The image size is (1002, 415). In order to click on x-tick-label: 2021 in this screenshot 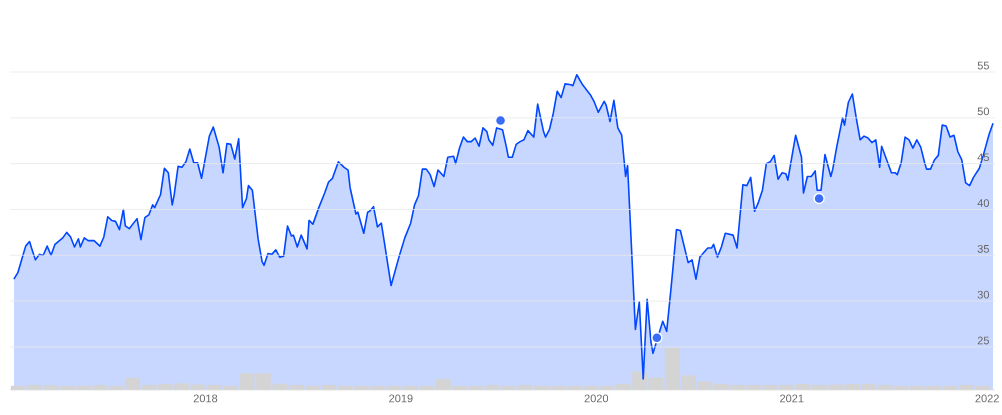, I will do `click(792, 398)`.